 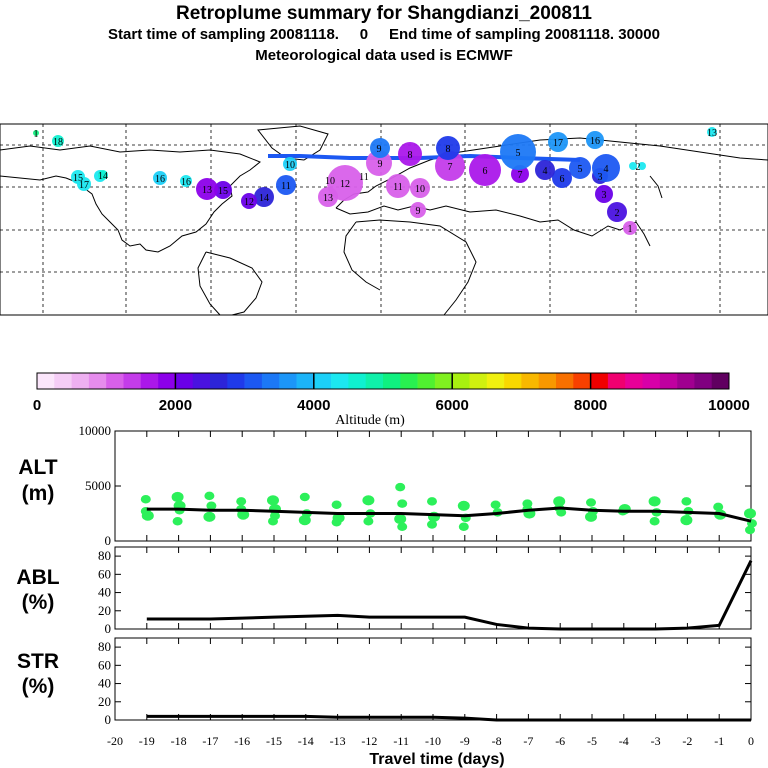 I want to click on alt-axis-ticks: 10000 5000 0, so click(x=415, y=485).